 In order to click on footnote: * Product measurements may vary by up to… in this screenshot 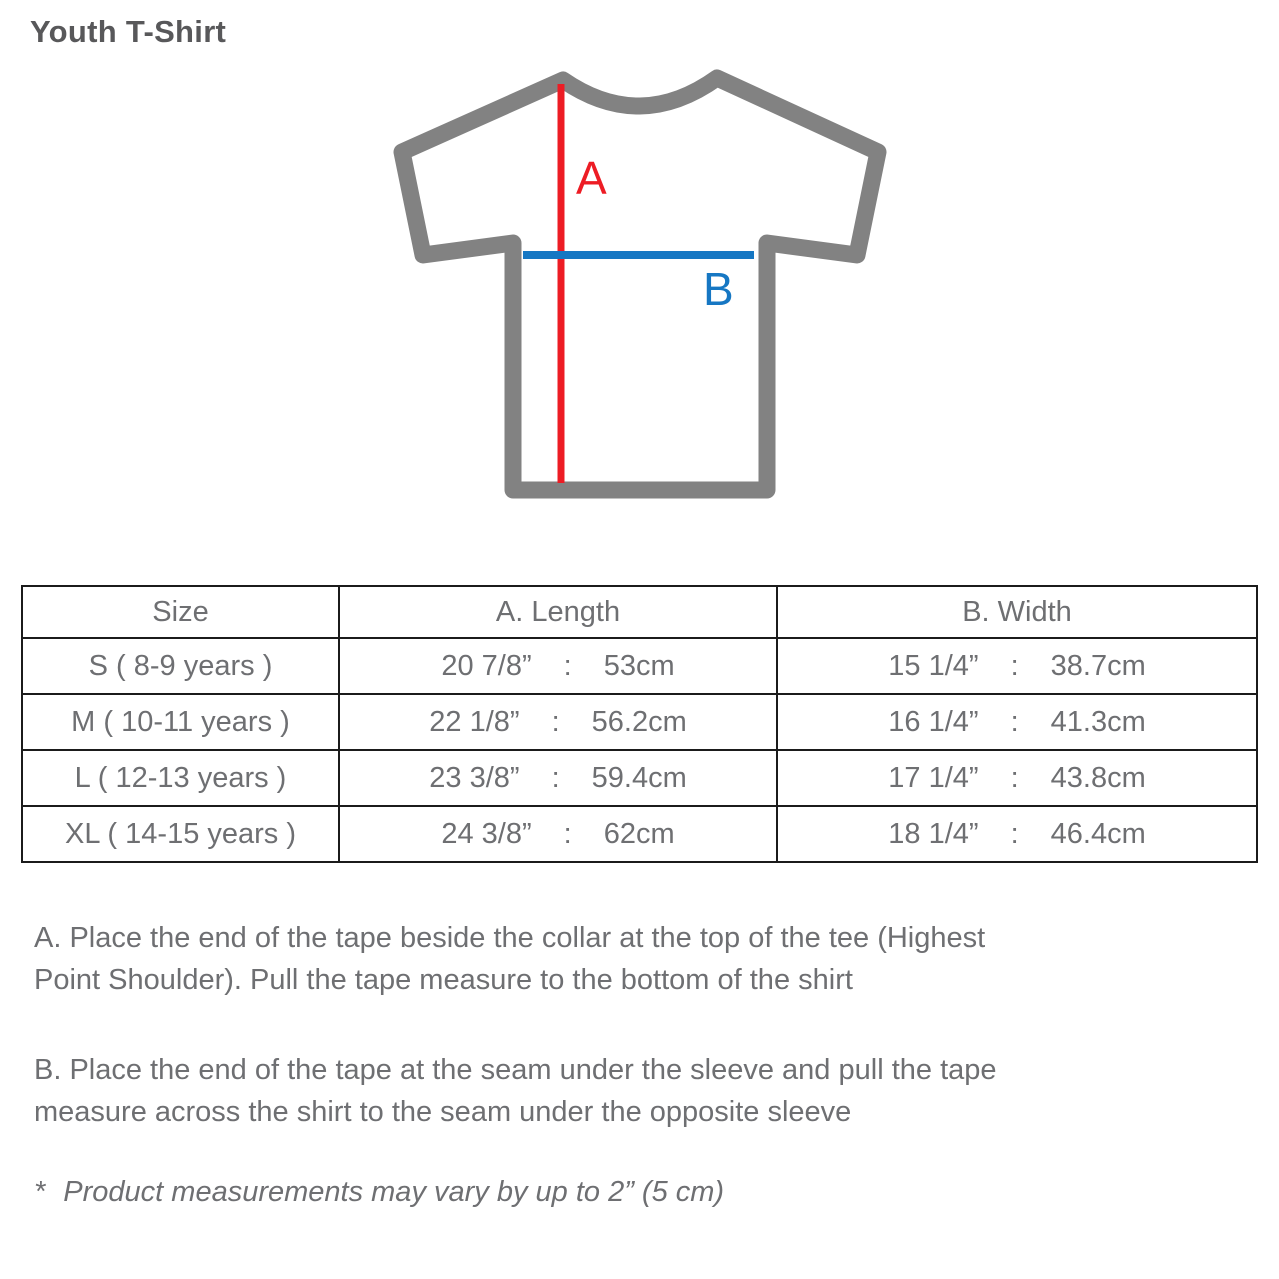, I will do `click(641, 1192)`.